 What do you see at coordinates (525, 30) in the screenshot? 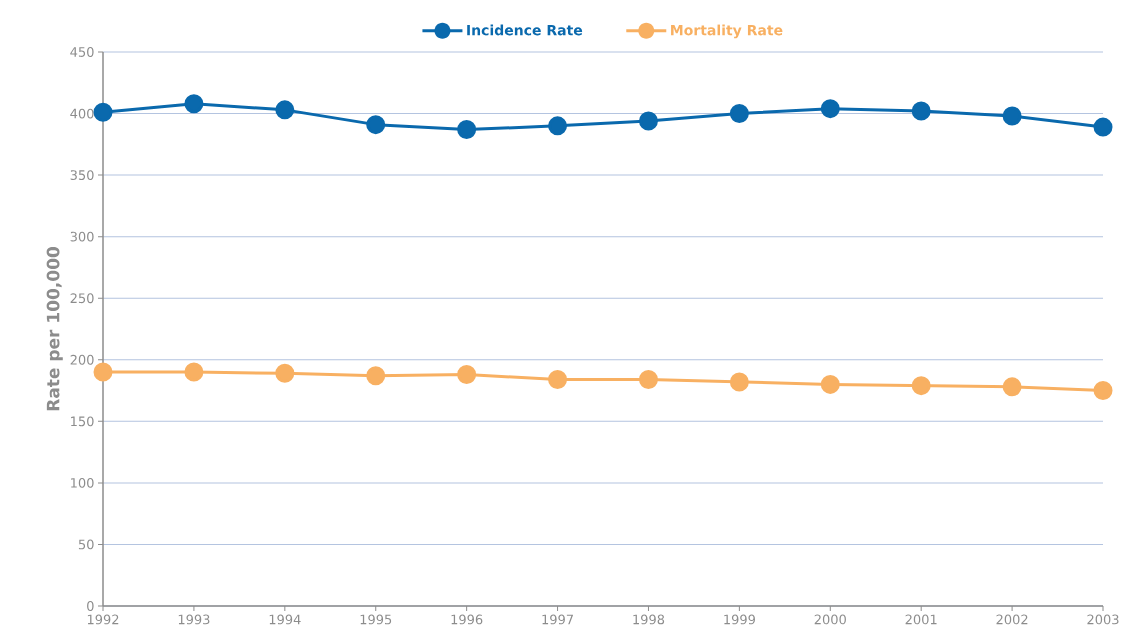
I see `legend-label: Incidence Rate` at bounding box center [525, 30].